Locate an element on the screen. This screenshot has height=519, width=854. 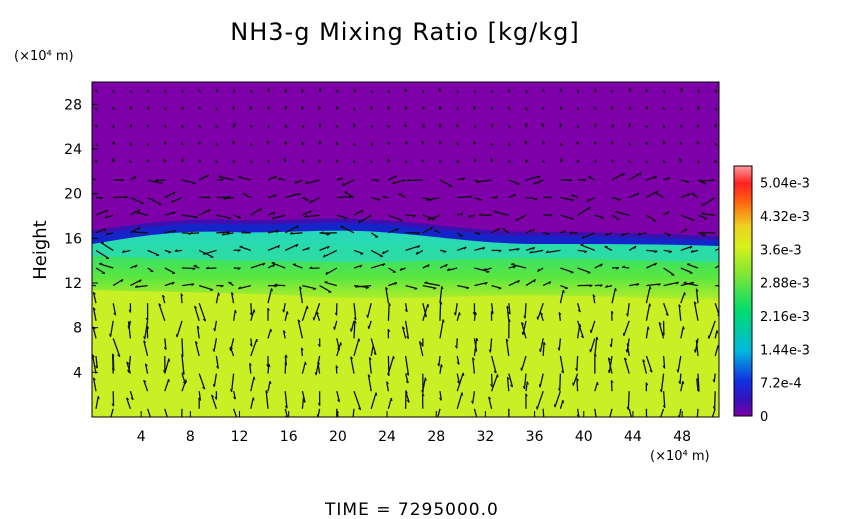
y-tick-label: 16 is located at coordinates (73, 239).